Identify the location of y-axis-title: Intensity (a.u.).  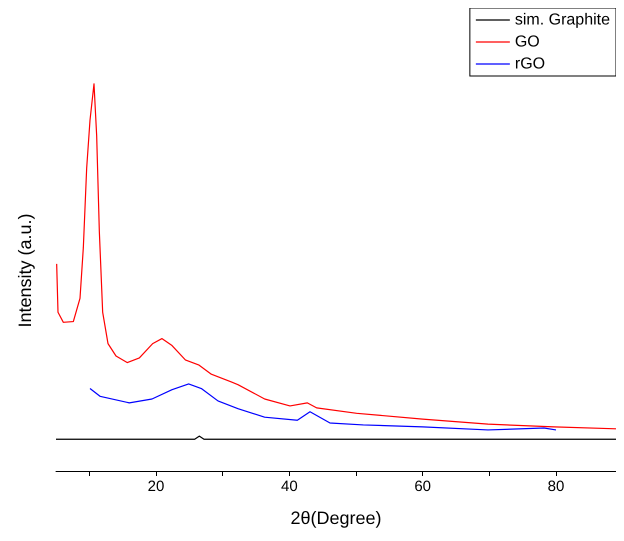
(25, 270).